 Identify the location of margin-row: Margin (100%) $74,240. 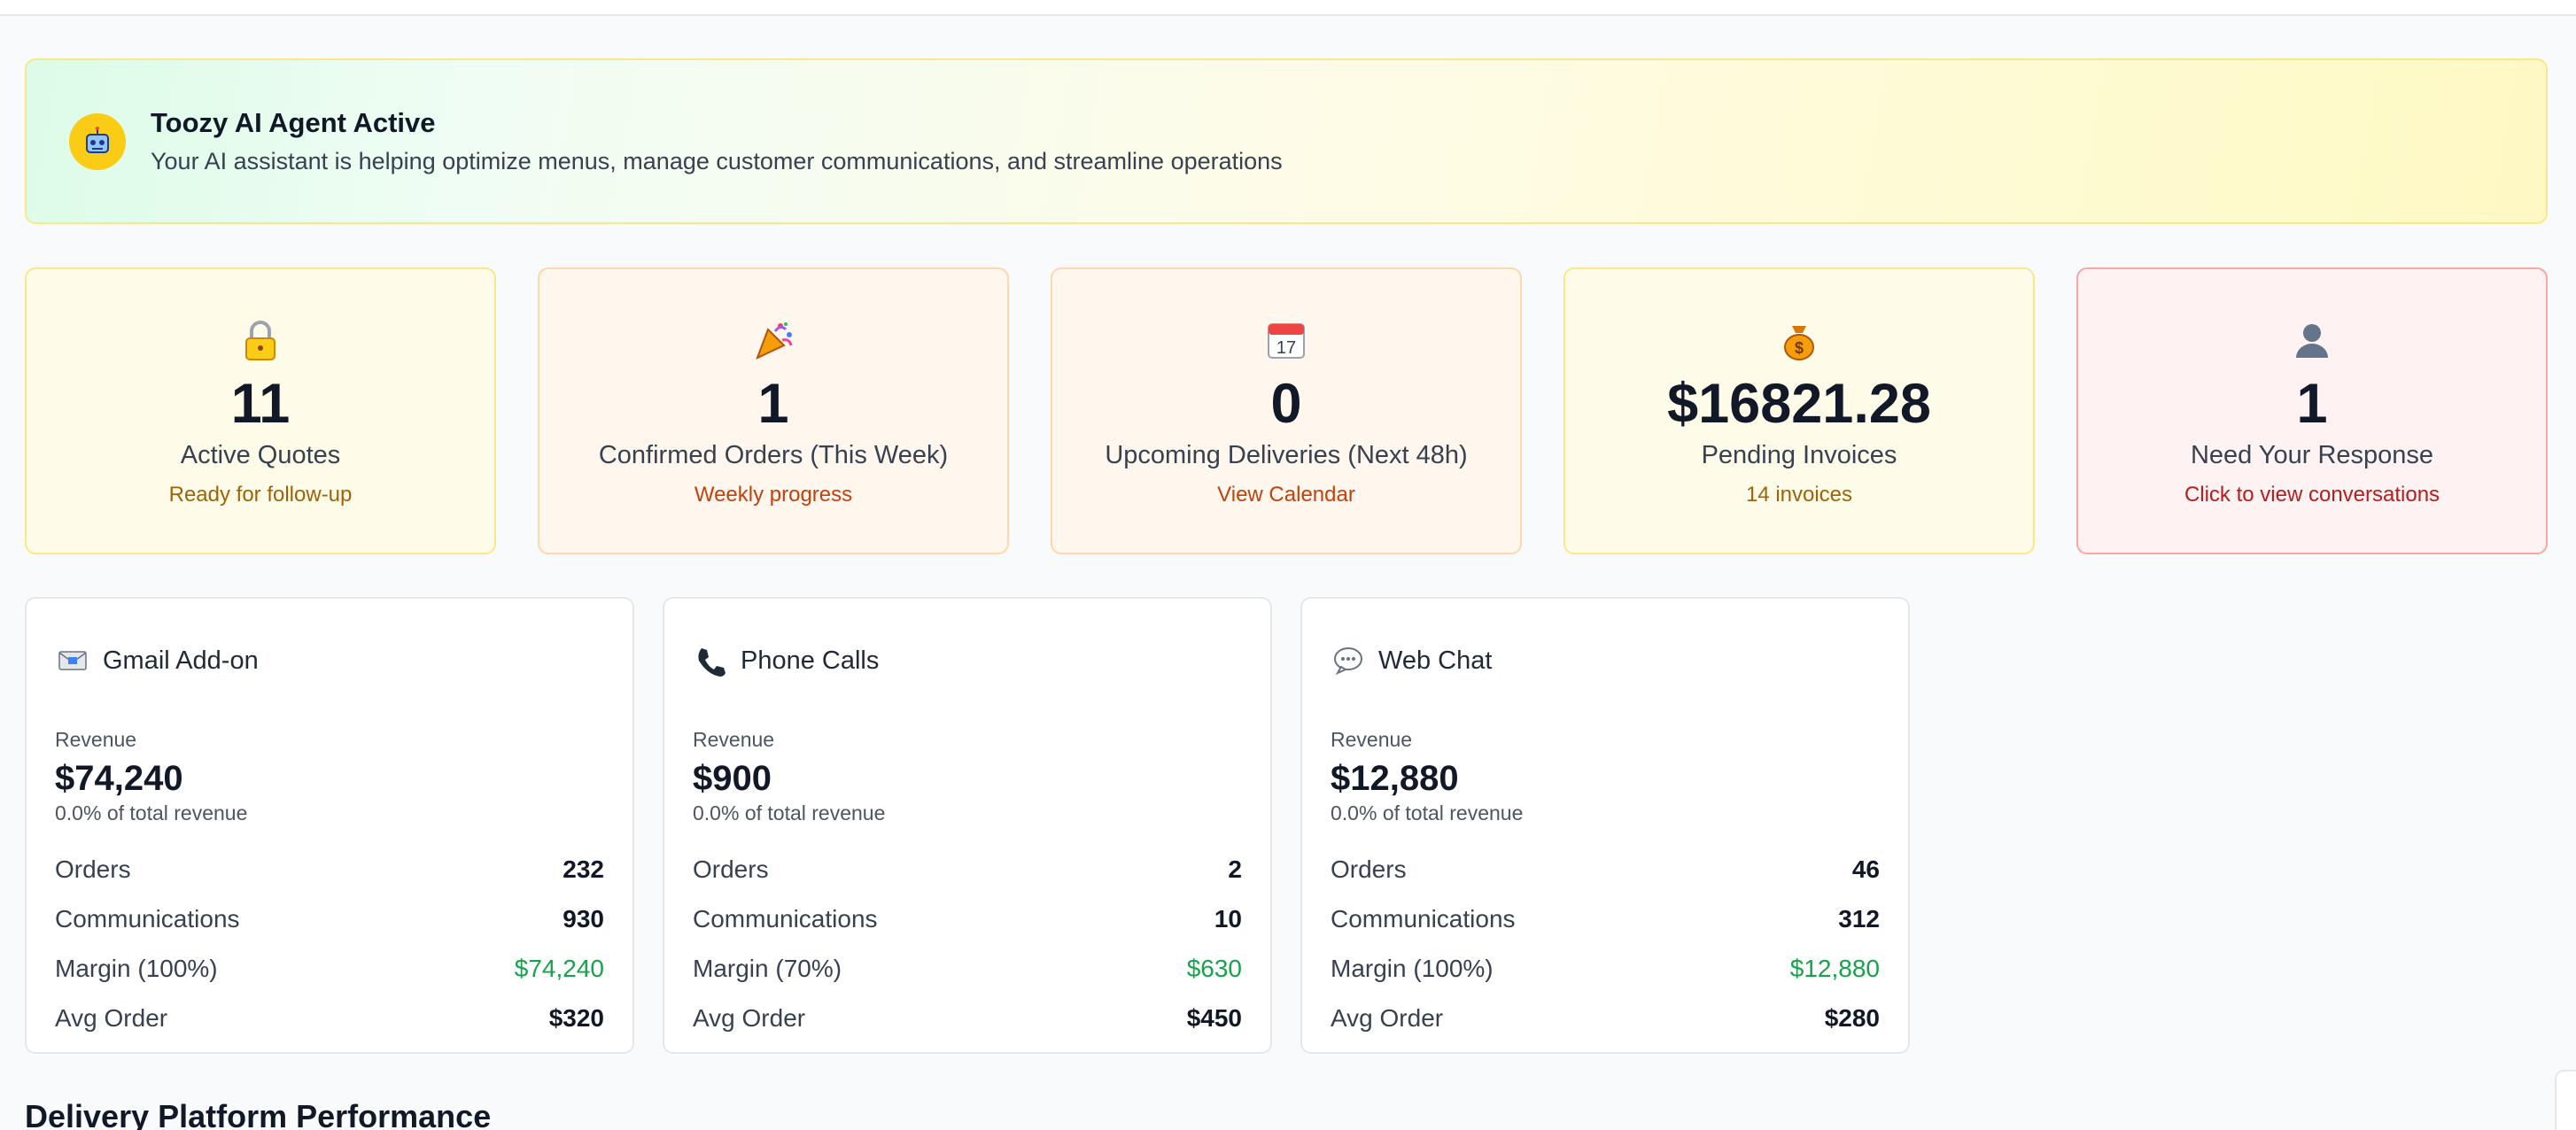
(329, 969).